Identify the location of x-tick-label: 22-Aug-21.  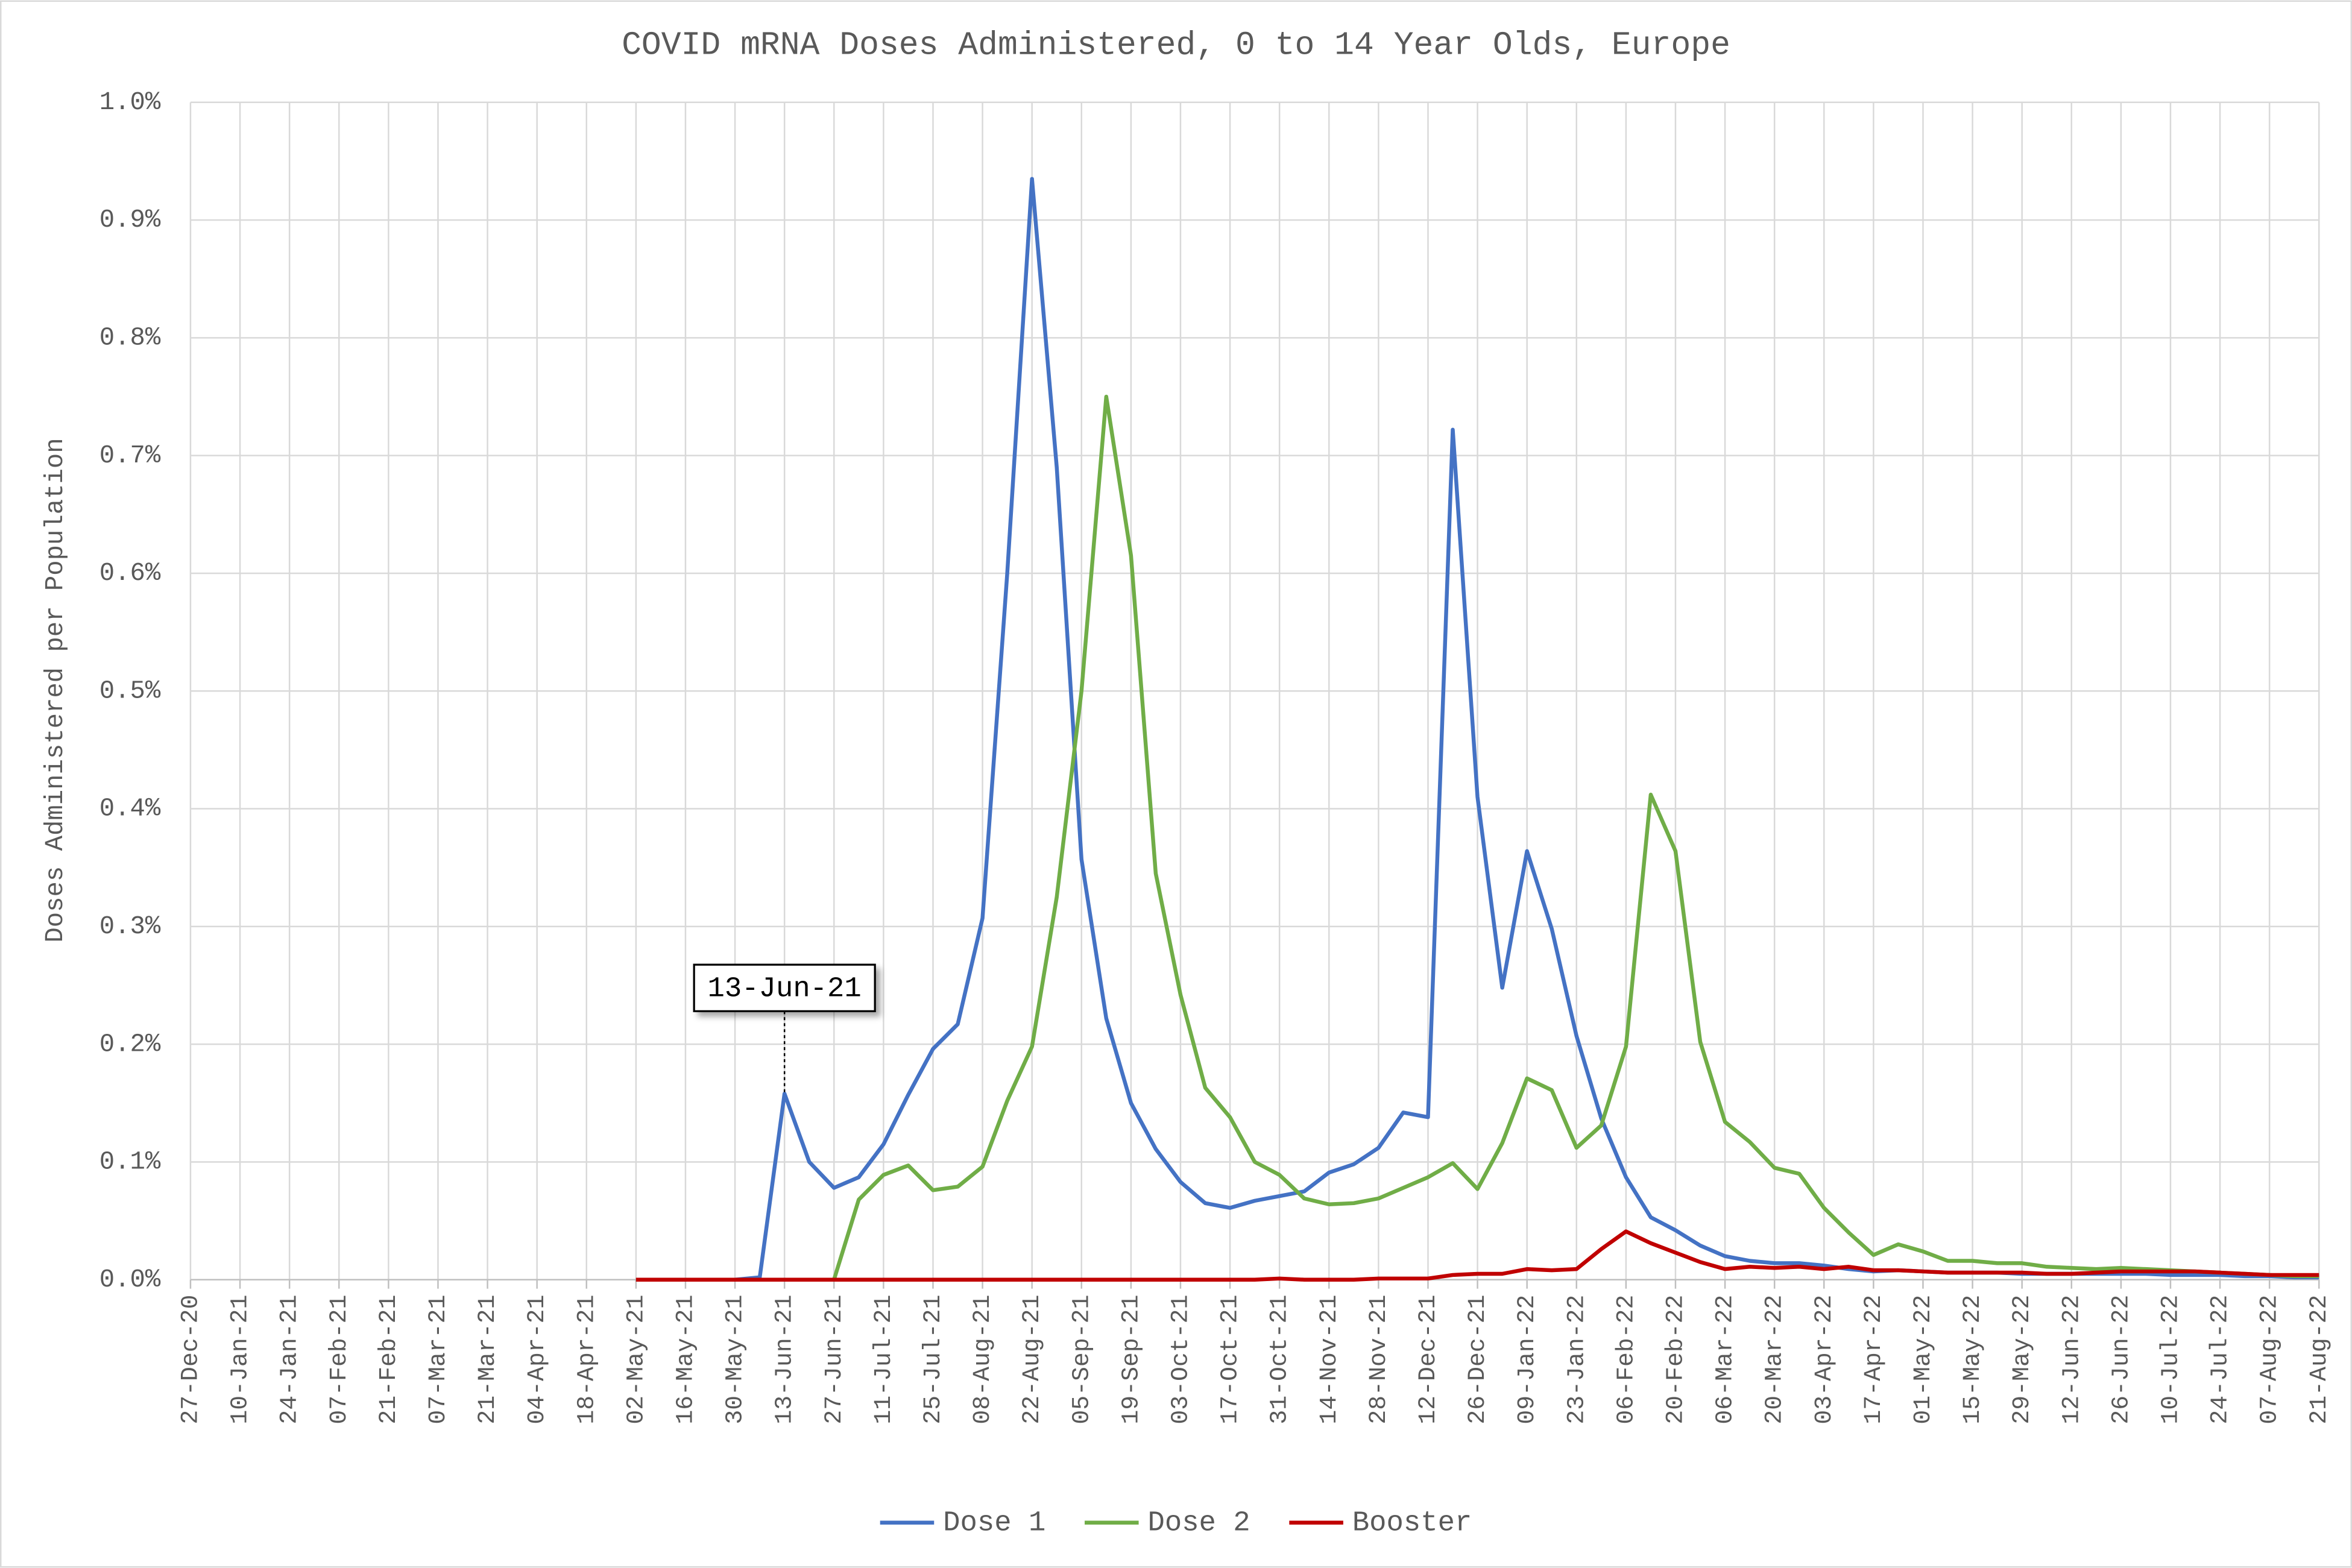
(1031, 1360).